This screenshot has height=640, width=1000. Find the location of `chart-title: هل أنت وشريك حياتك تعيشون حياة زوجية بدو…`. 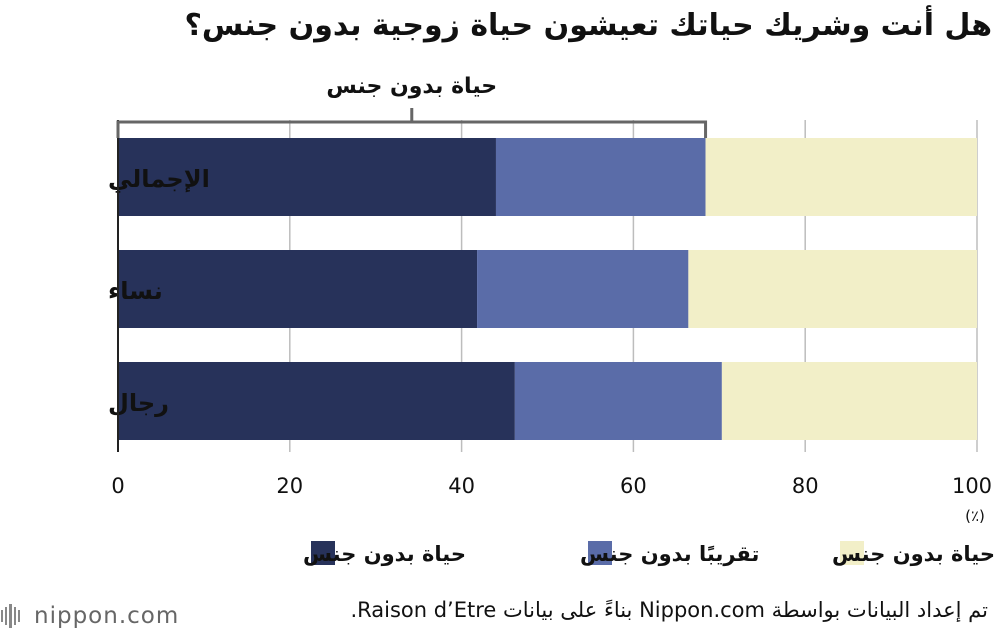

chart-title: هل أنت وشريك حياتك تعيشون حياة زوجية بدو… is located at coordinates (588, 25).